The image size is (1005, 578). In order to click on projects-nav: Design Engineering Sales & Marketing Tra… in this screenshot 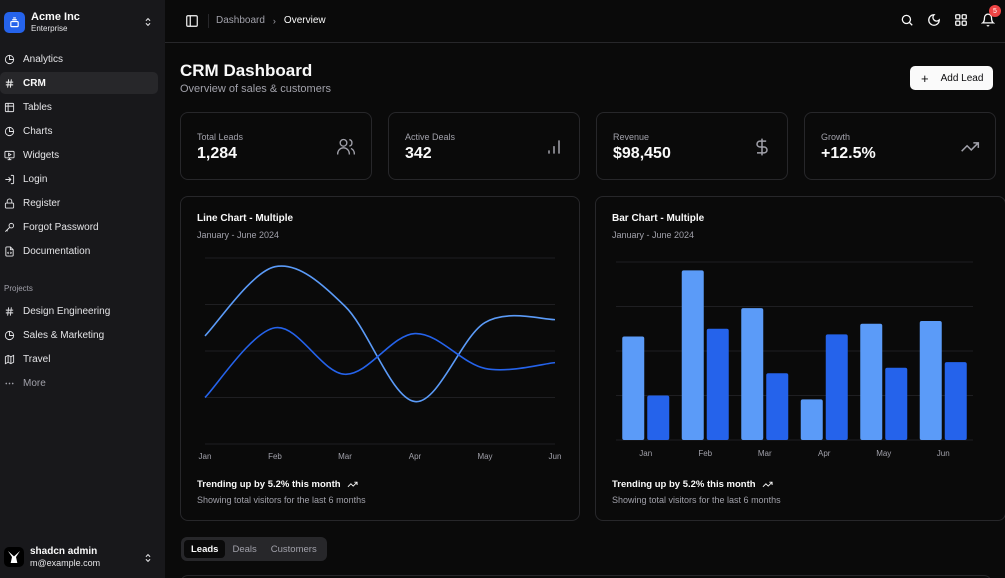, I will do `click(79, 348)`.